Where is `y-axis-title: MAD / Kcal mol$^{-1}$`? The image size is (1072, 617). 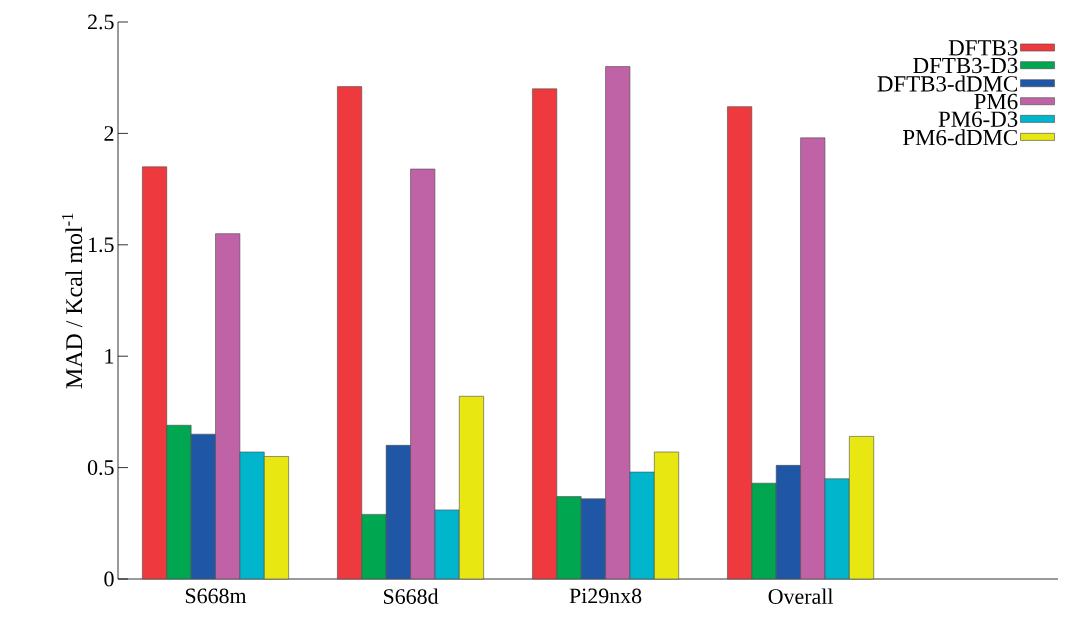 y-axis-title: MAD / Kcal mol$^{-1}$ is located at coordinates (72, 301).